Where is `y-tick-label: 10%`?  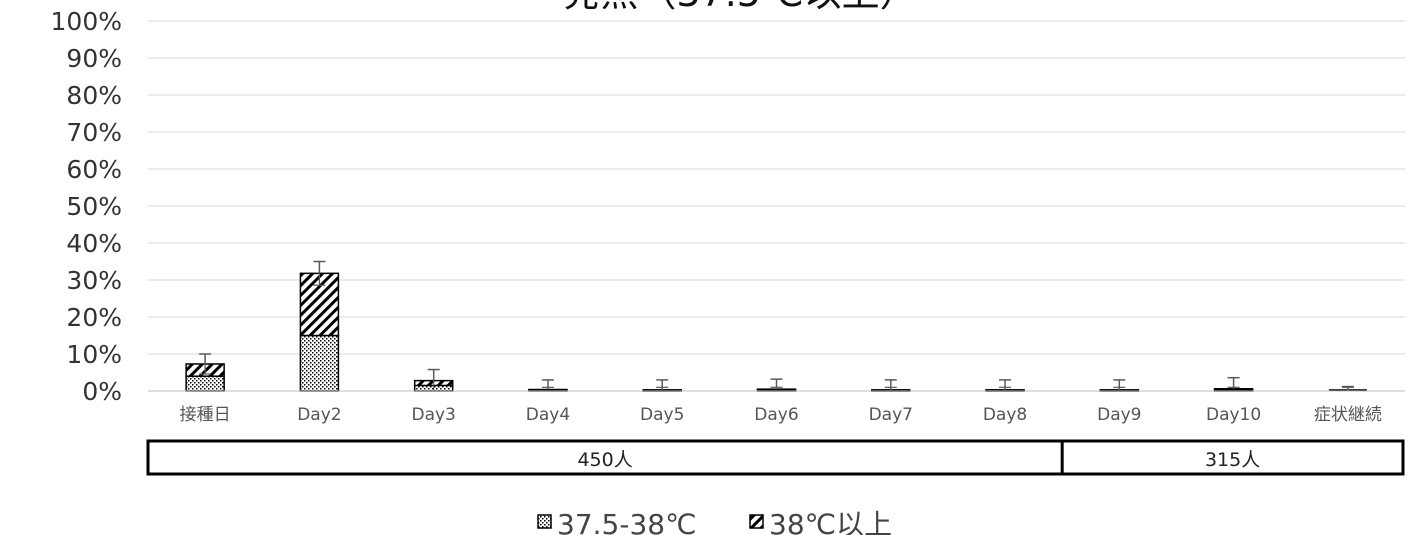
y-tick-label: 10% is located at coordinates (94, 354).